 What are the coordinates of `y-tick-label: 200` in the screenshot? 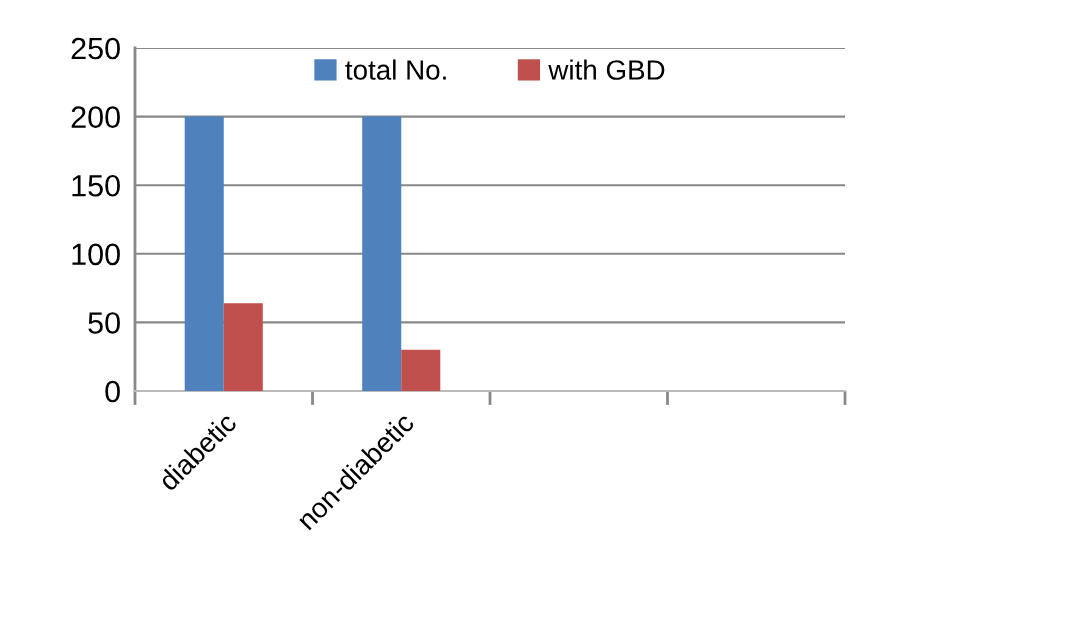 It's located at (95, 117).